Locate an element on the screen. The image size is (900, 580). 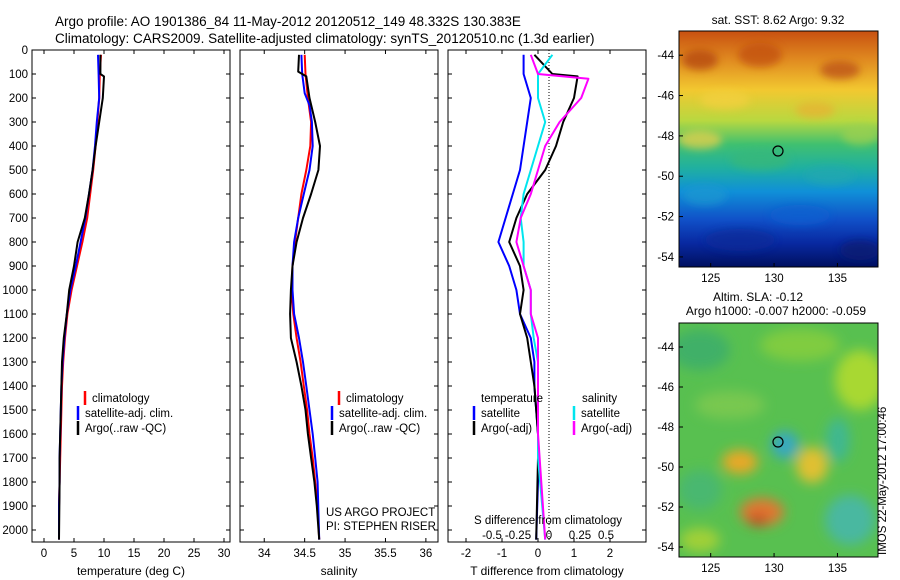
map-x-tick-label: 125 is located at coordinates (710, 279).